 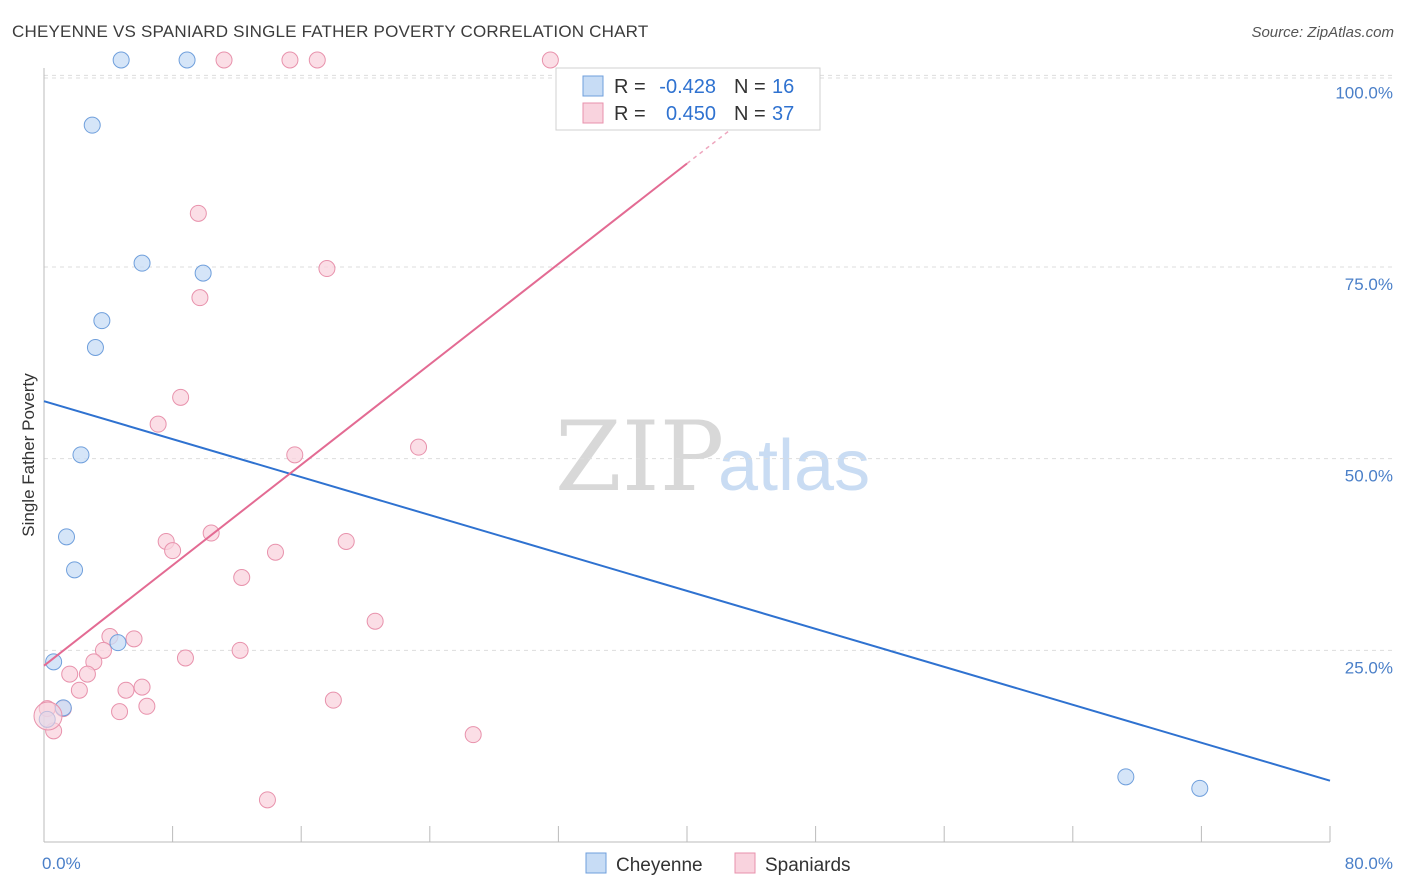 What do you see at coordinates (808, 865) in the screenshot?
I see `spaniards-bottom-label: Spaniards` at bounding box center [808, 865].